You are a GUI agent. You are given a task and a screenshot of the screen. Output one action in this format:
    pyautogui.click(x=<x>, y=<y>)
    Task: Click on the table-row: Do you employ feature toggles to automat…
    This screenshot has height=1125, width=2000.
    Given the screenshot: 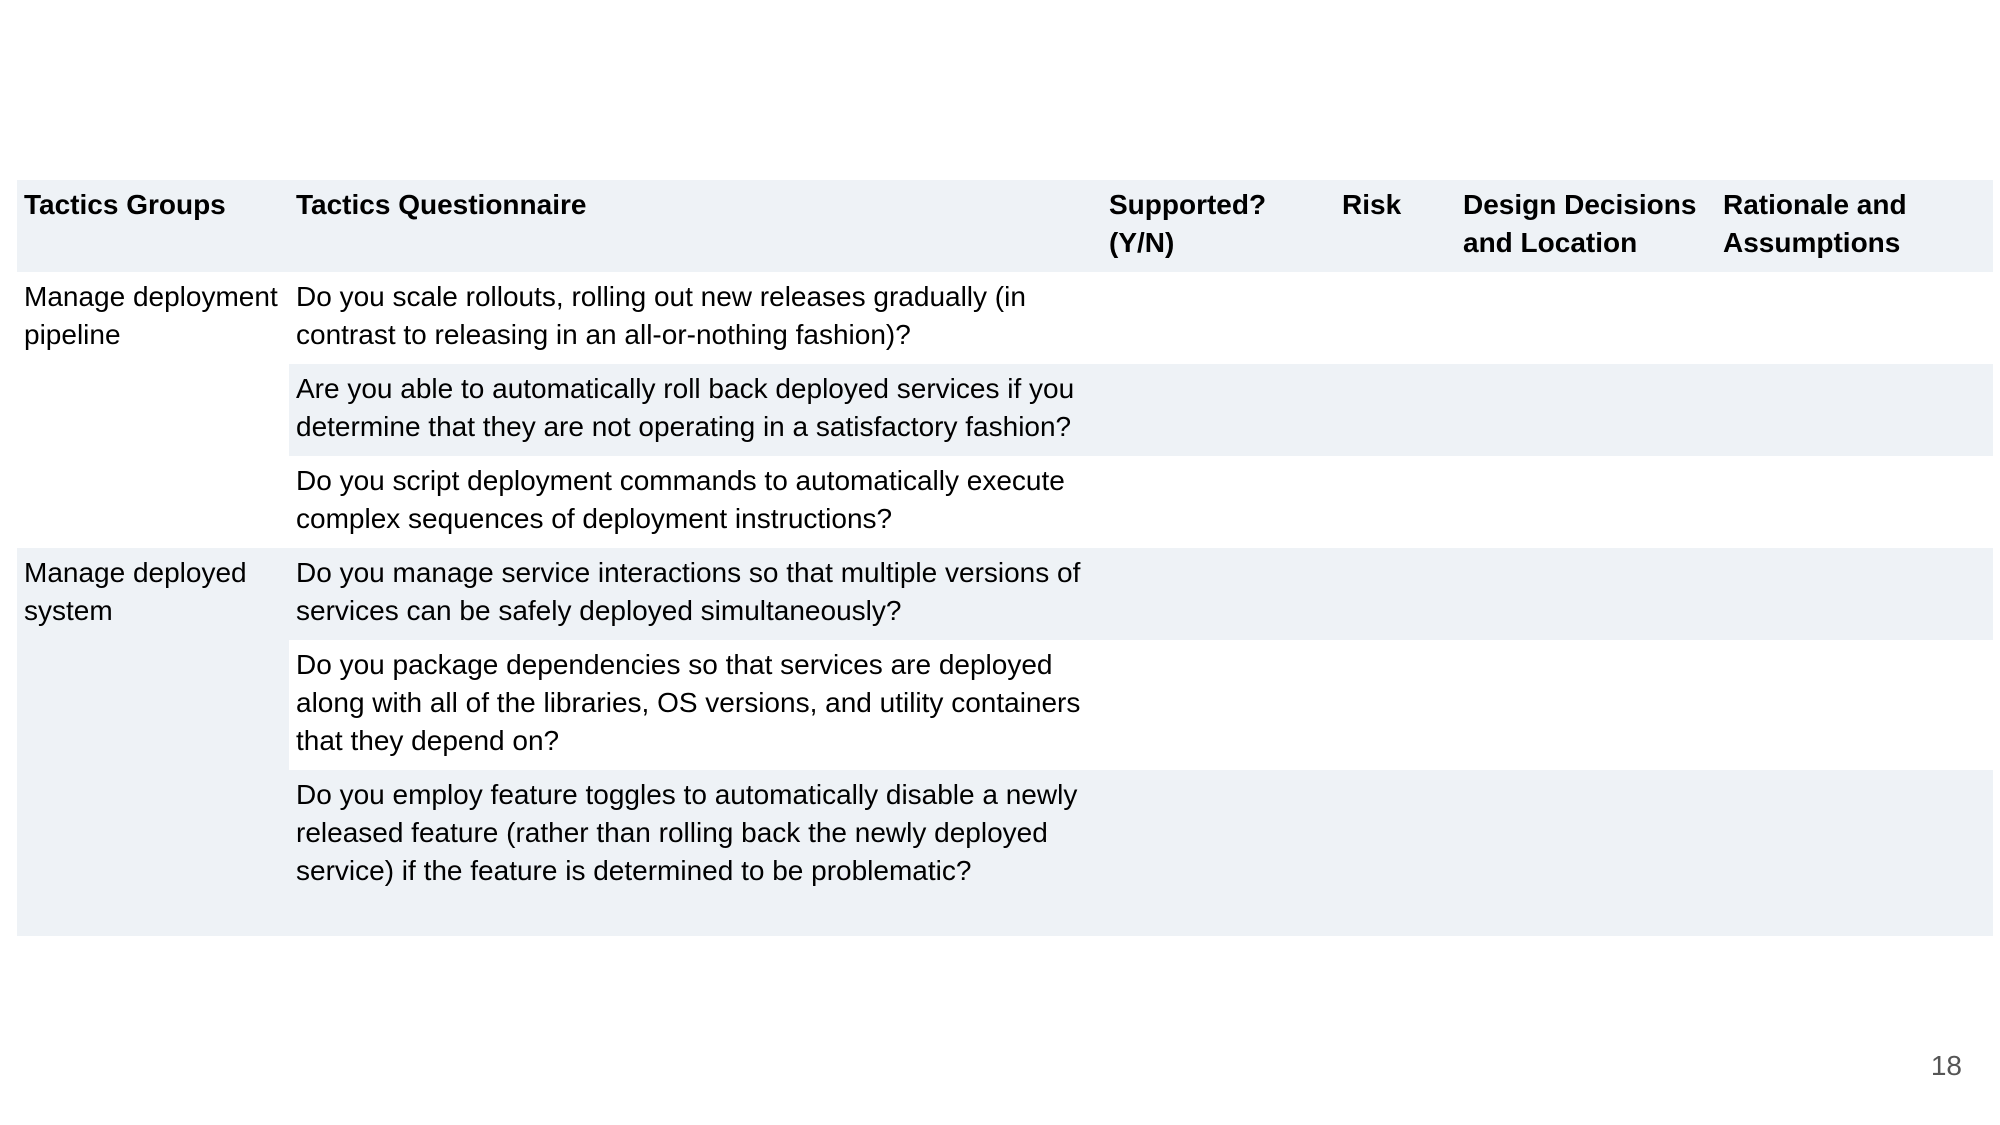 What is the action you would take?
    pyautogui.click(x=1005, y=853)
    